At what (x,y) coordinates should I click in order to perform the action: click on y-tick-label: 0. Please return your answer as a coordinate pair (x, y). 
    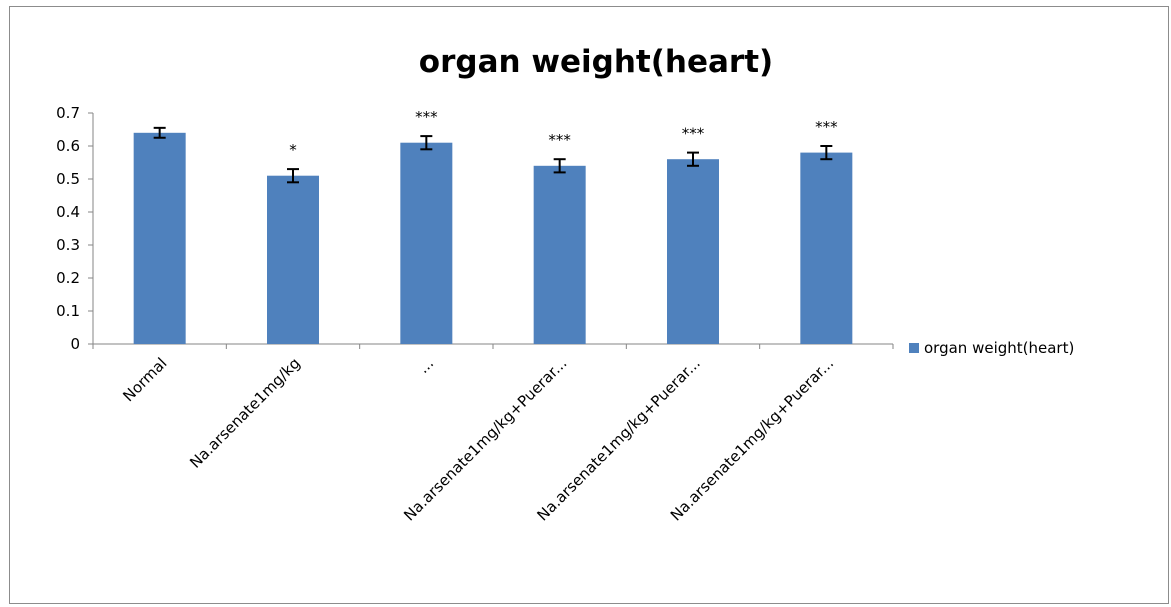
    Looking at the image, I should click on (75, 344).